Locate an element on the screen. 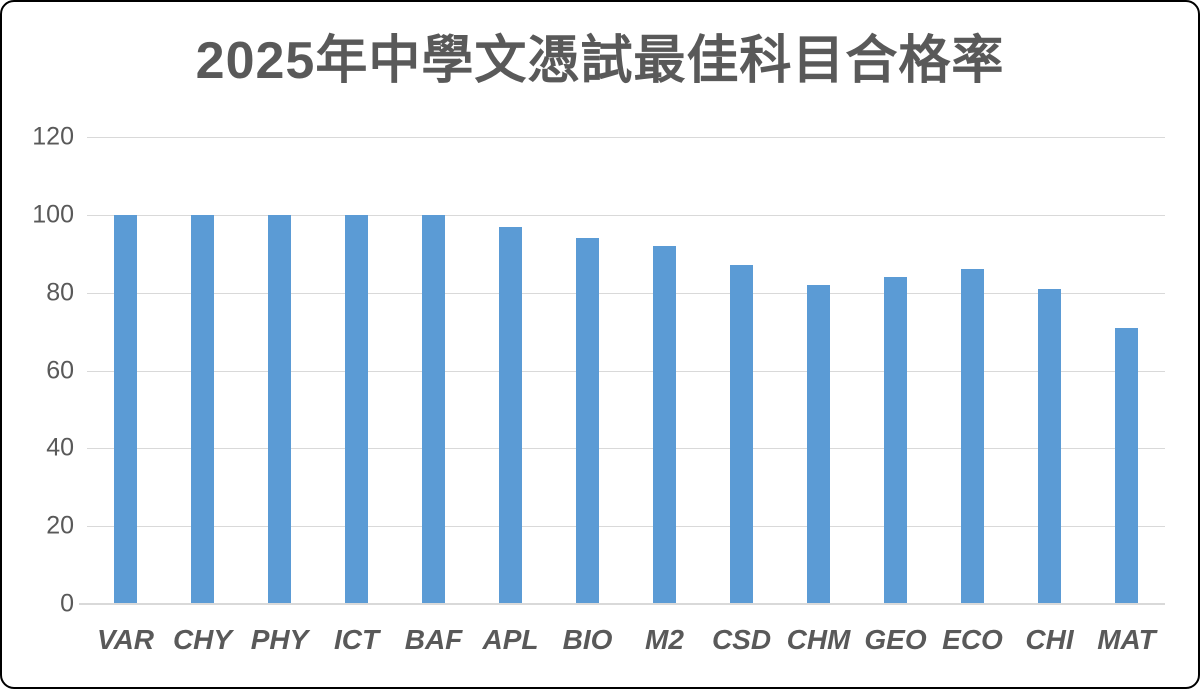 This screenshot has width=1200, height=689. x-axis-label-geo: GEO is located at coordinates (895, 639).